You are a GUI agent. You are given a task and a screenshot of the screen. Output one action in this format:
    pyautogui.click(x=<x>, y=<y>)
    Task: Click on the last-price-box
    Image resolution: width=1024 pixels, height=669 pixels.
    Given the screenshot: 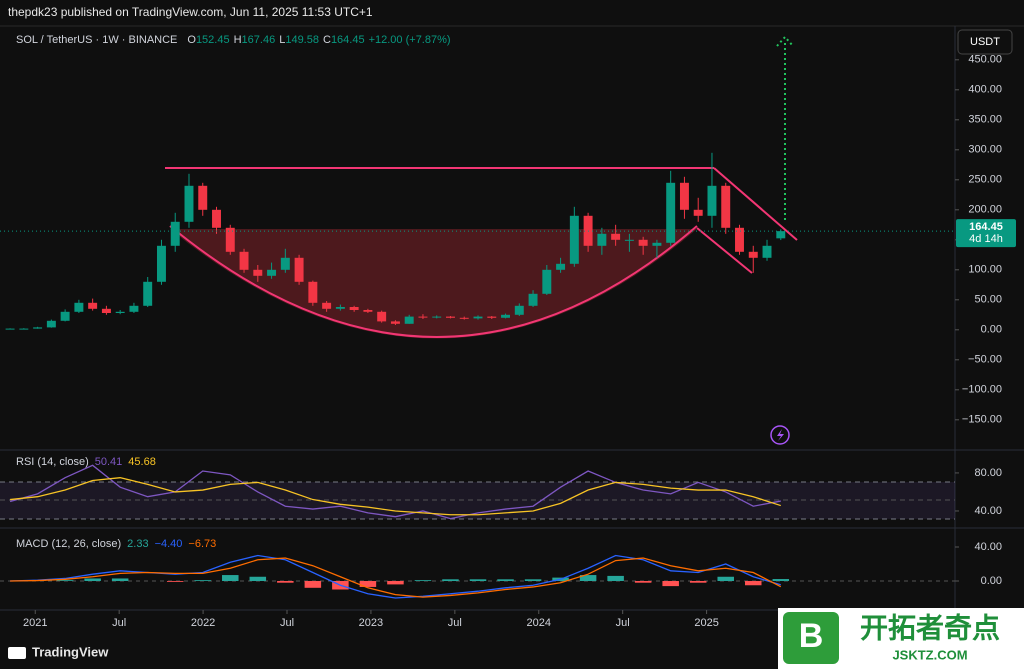 What is the action you would take?
    pyautogui.click(x=986, y=233)
    